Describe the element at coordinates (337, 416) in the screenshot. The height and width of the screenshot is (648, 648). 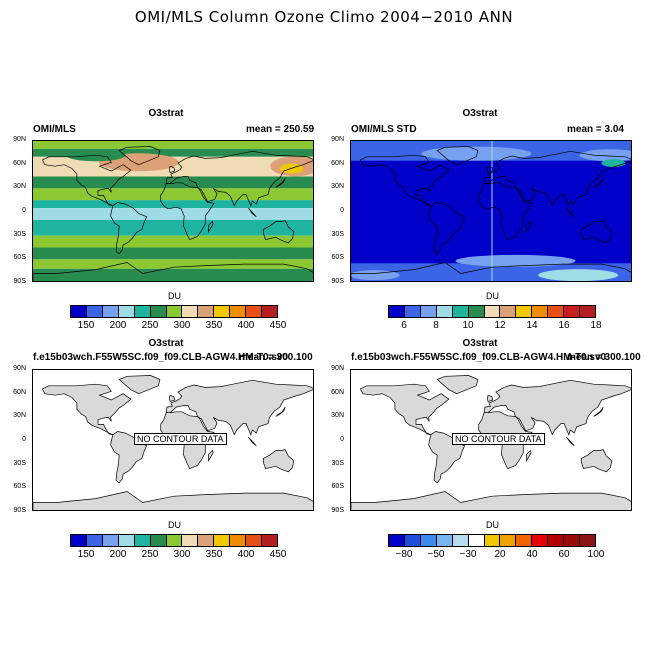
I see `latitude-tick-label: 30N` at that location.